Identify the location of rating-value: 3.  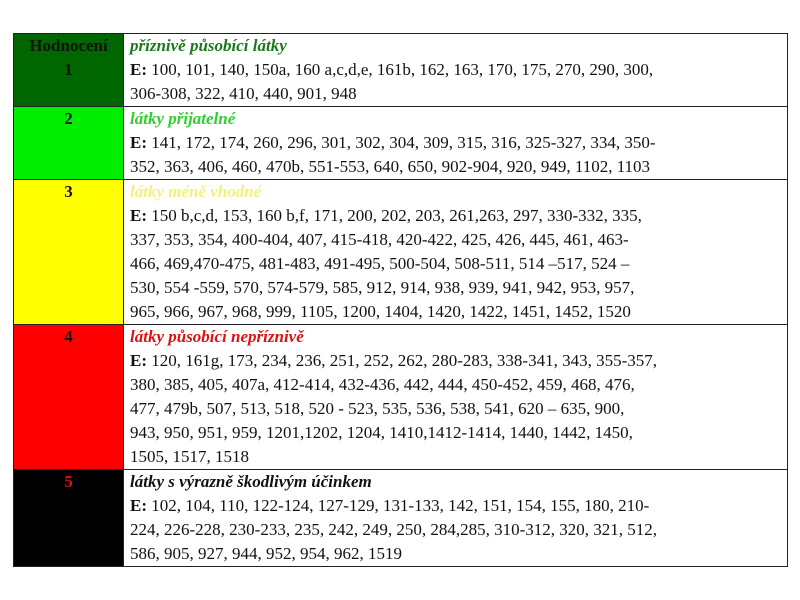
(68, 191).